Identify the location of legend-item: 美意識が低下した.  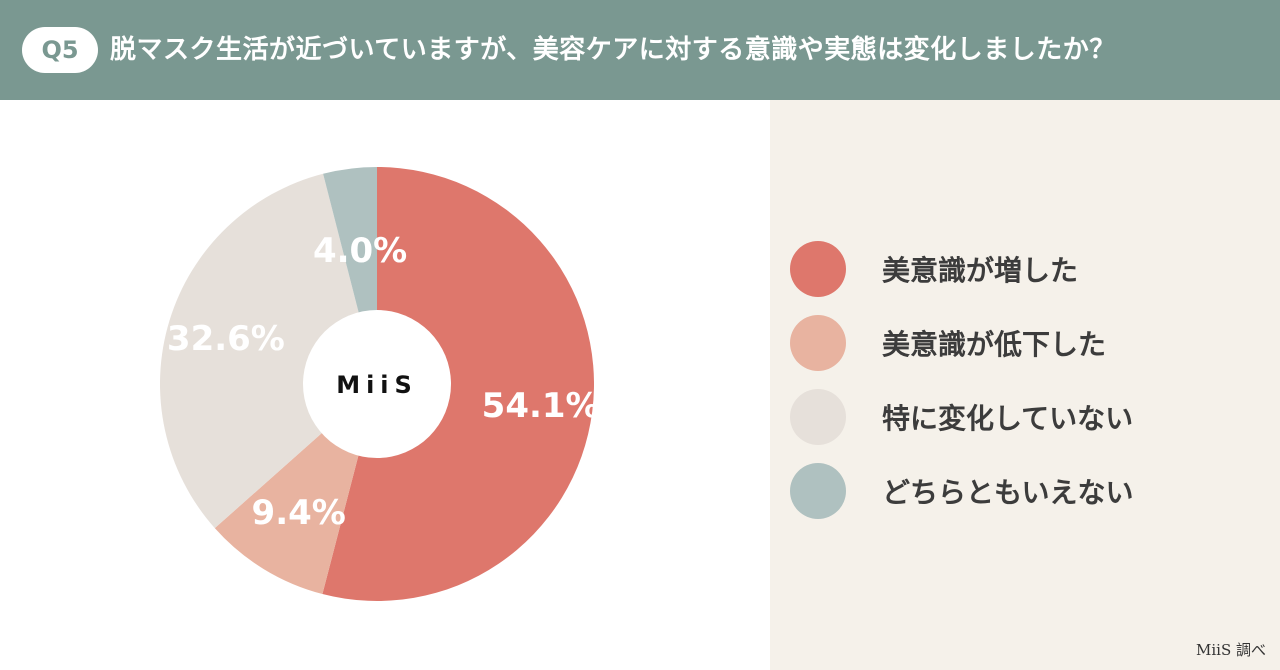
(961, 343).